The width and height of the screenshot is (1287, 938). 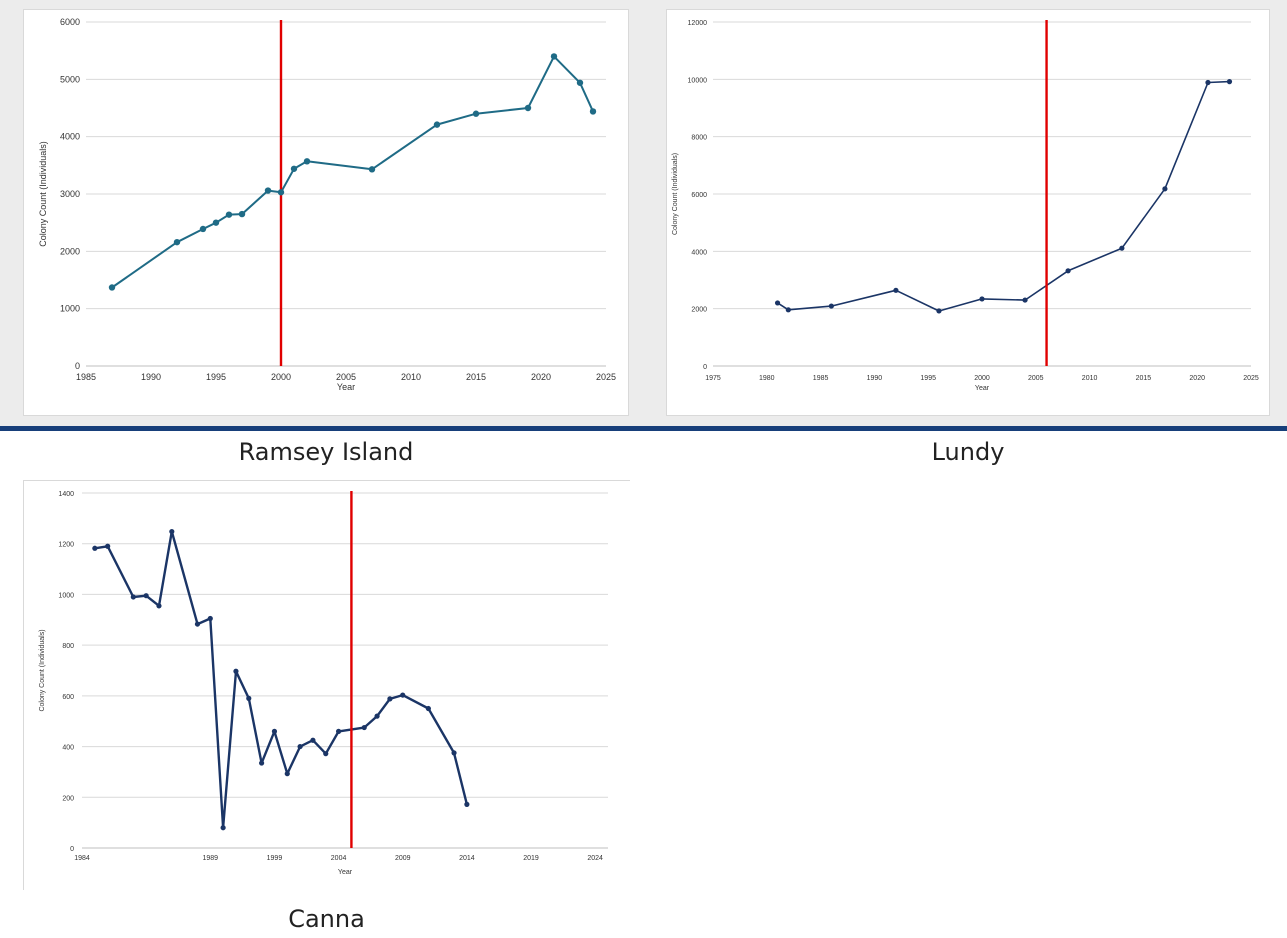 I want to click on x-tick-label: 1980, so click(x=767, y=378).